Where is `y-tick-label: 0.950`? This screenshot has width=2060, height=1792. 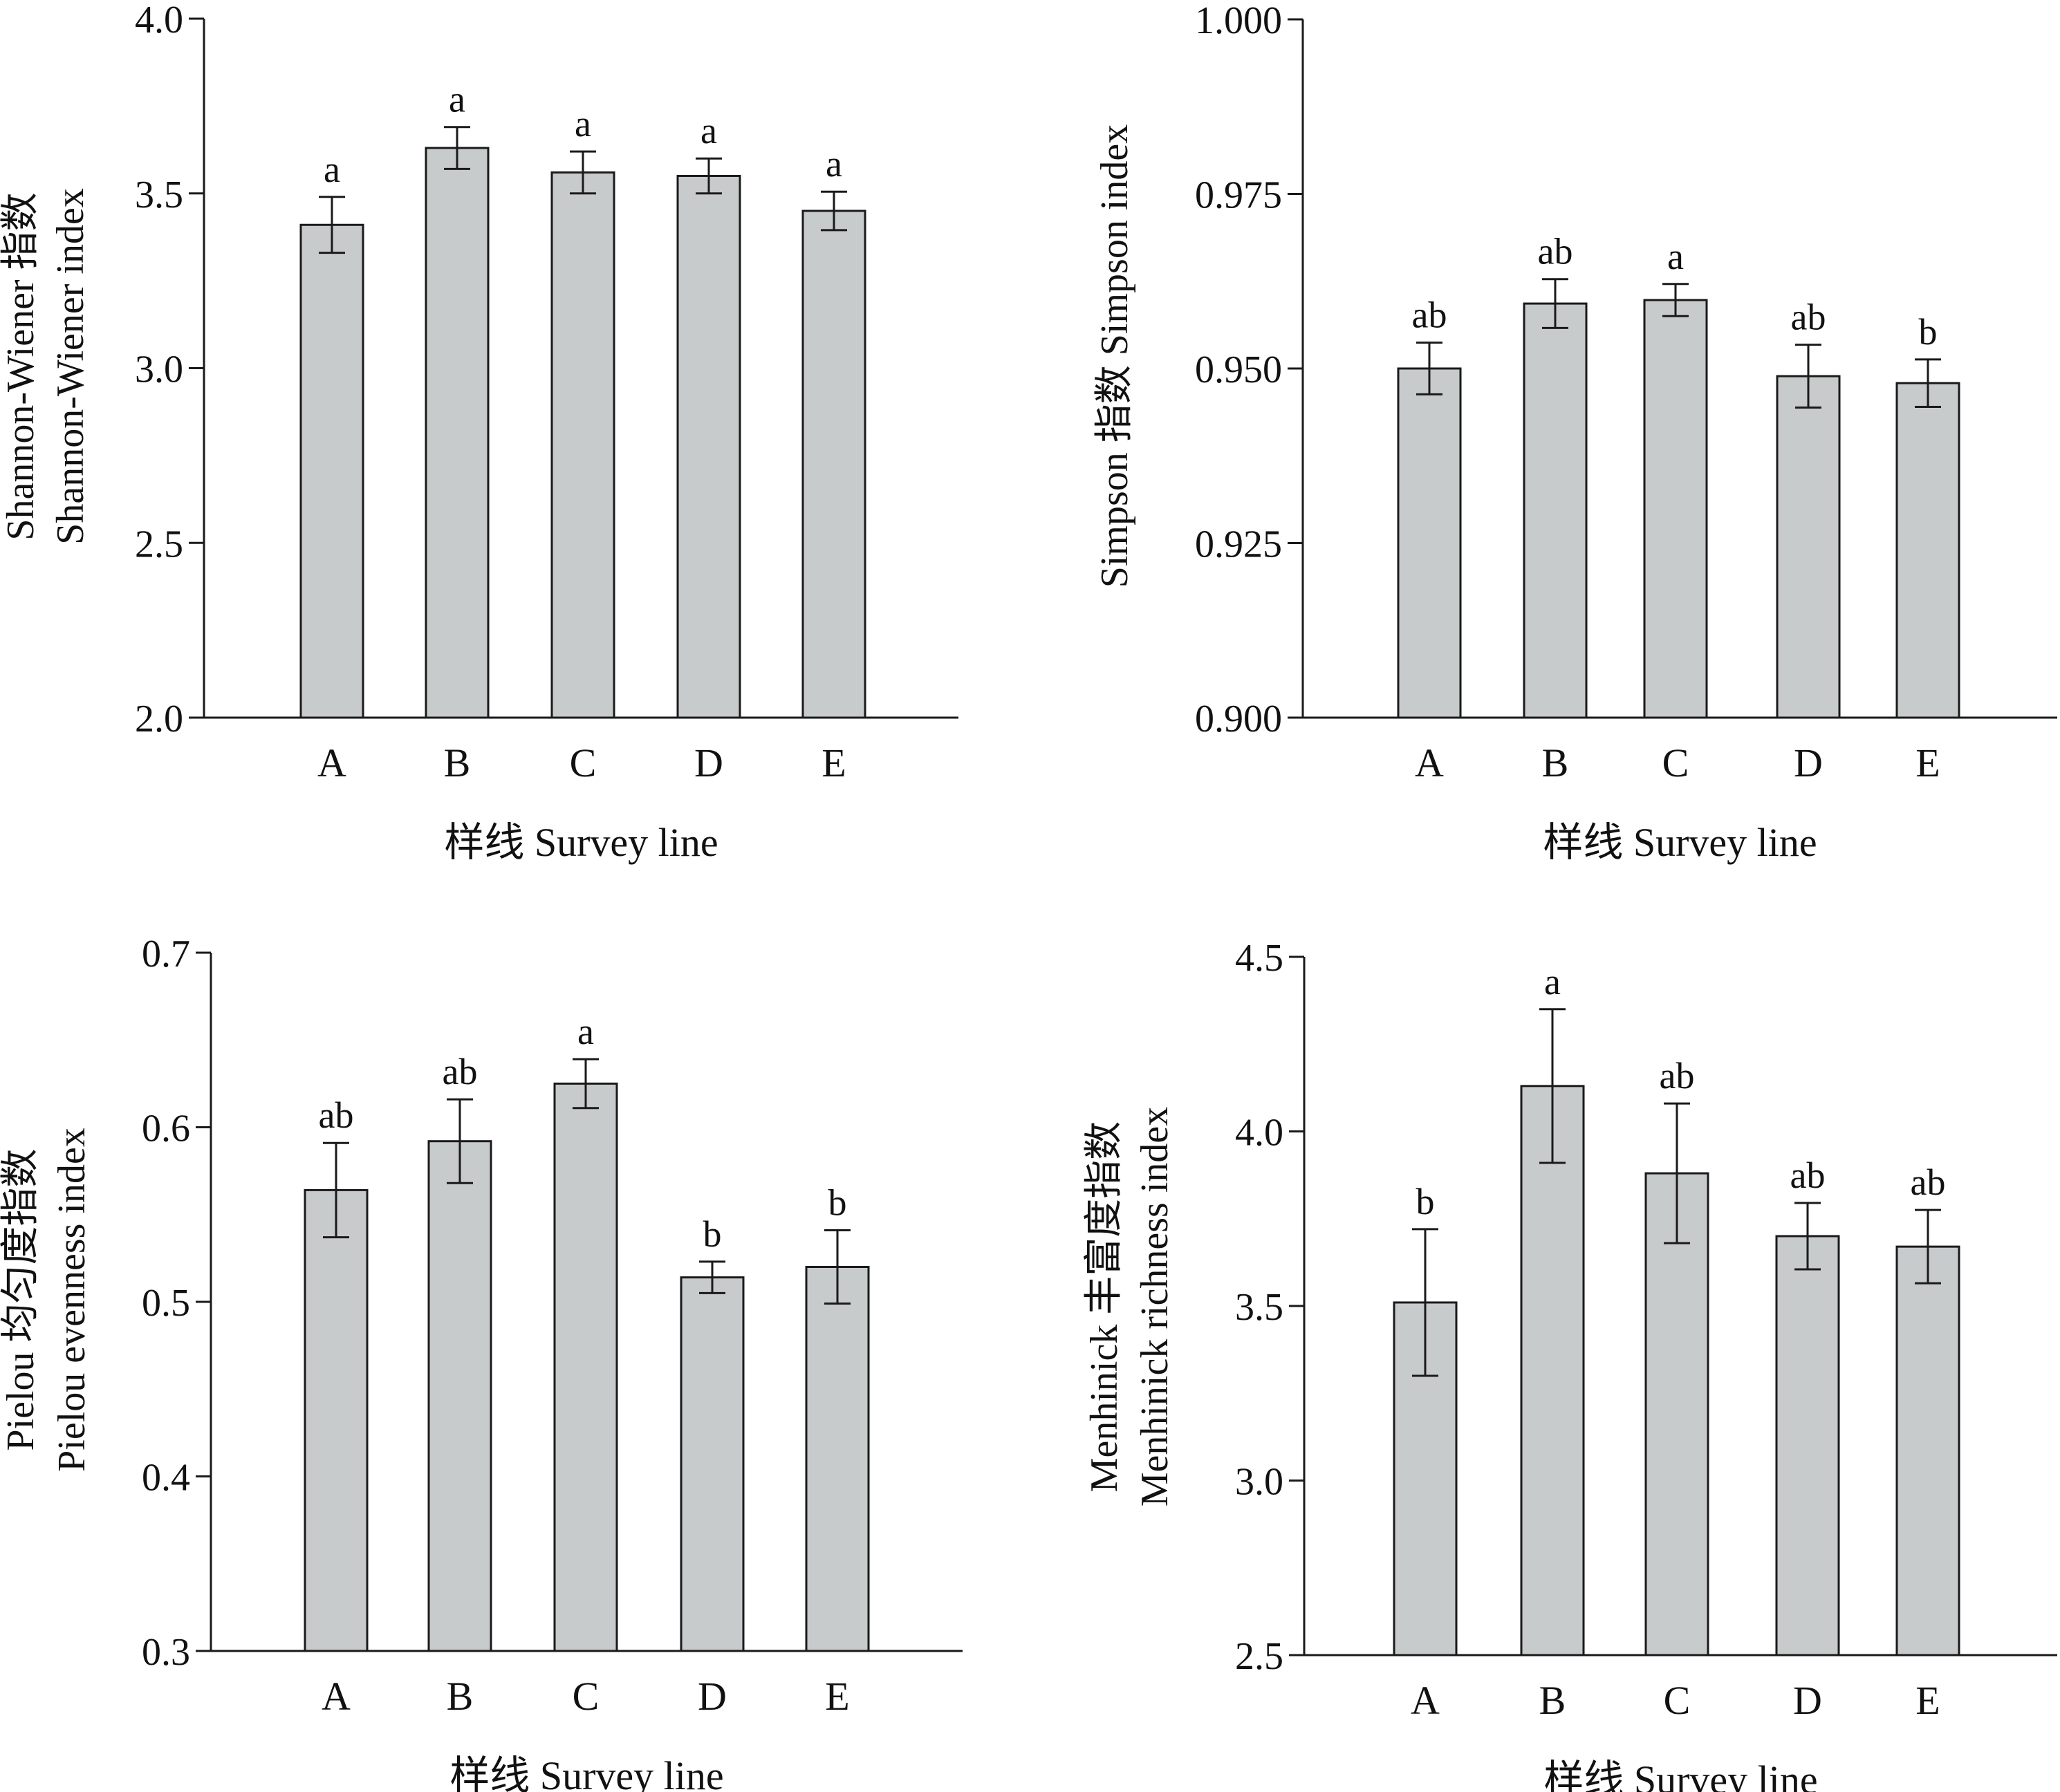 y-tick-label: 0.950 is located at coordinates (1238, 369).